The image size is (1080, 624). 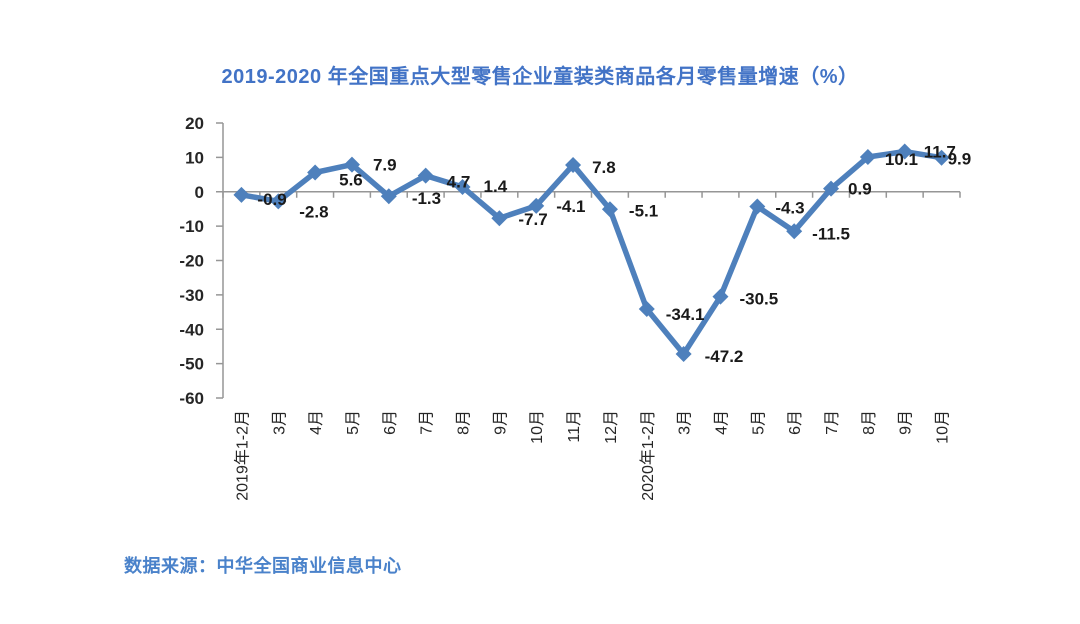 I want to click on data-label: 7.9, so click(x=385, y=165).